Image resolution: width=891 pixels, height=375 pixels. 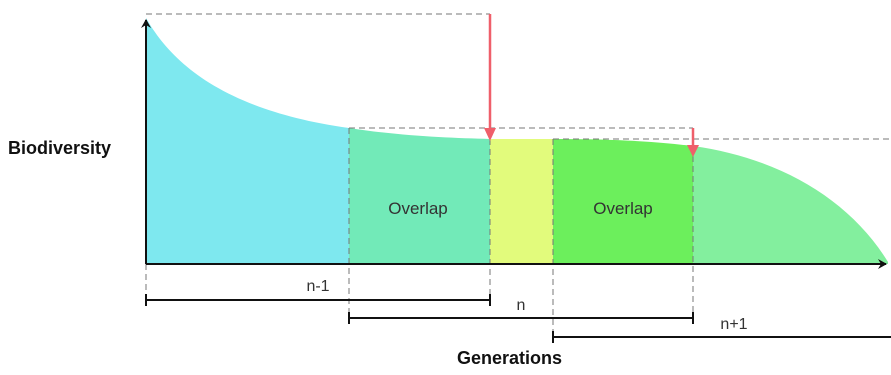 What do you see at coordinates (510, 358) in the screenshot?
I see `x-axis-label: Generations` at bounding box center [510, 358].